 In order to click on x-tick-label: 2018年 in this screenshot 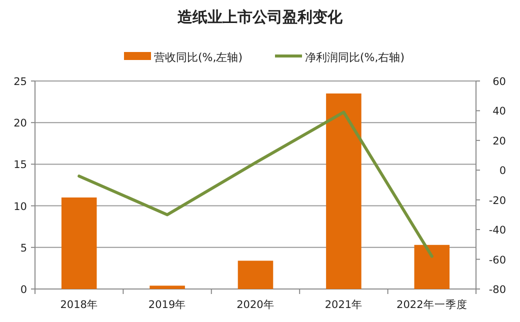, I will do `click(79, 305)`.